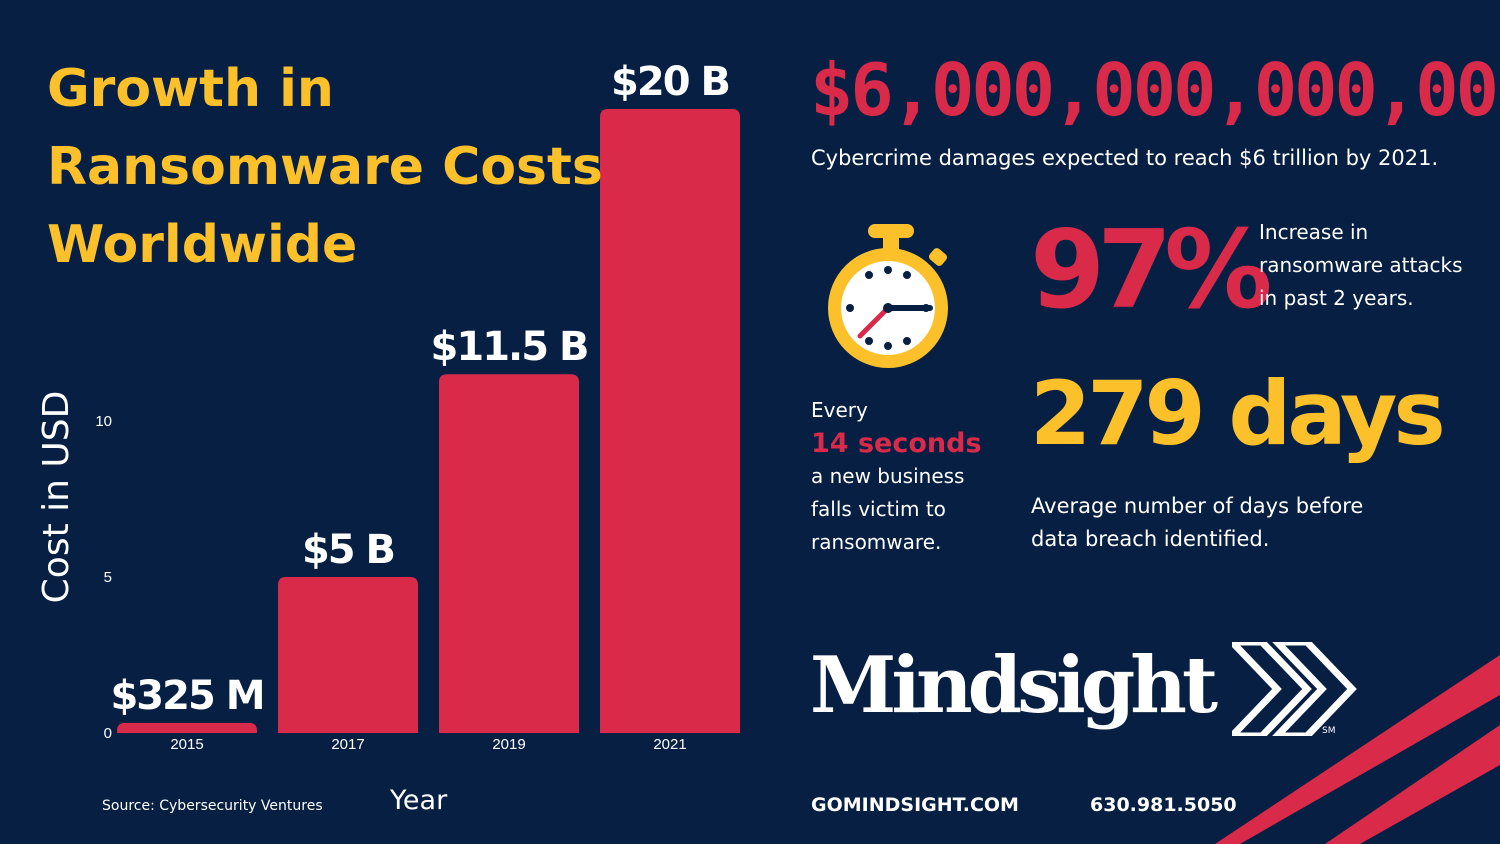 This screenshot has width=1500, height=844. What do you see at coordinates (1336, 298) in the screenshot?
I see `caption-line: in past 2 years.` at bounding box center [1336, 298].